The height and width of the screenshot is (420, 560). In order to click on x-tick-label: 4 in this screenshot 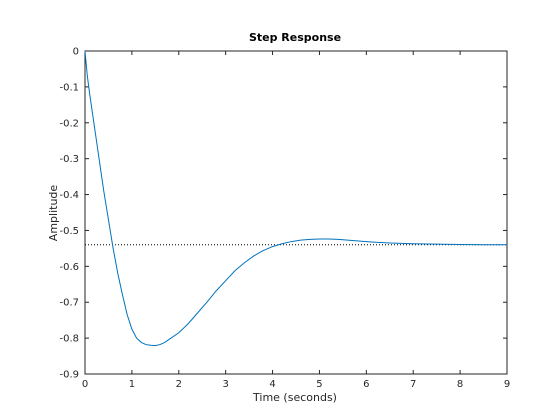, I will do `click(272, 384)`.